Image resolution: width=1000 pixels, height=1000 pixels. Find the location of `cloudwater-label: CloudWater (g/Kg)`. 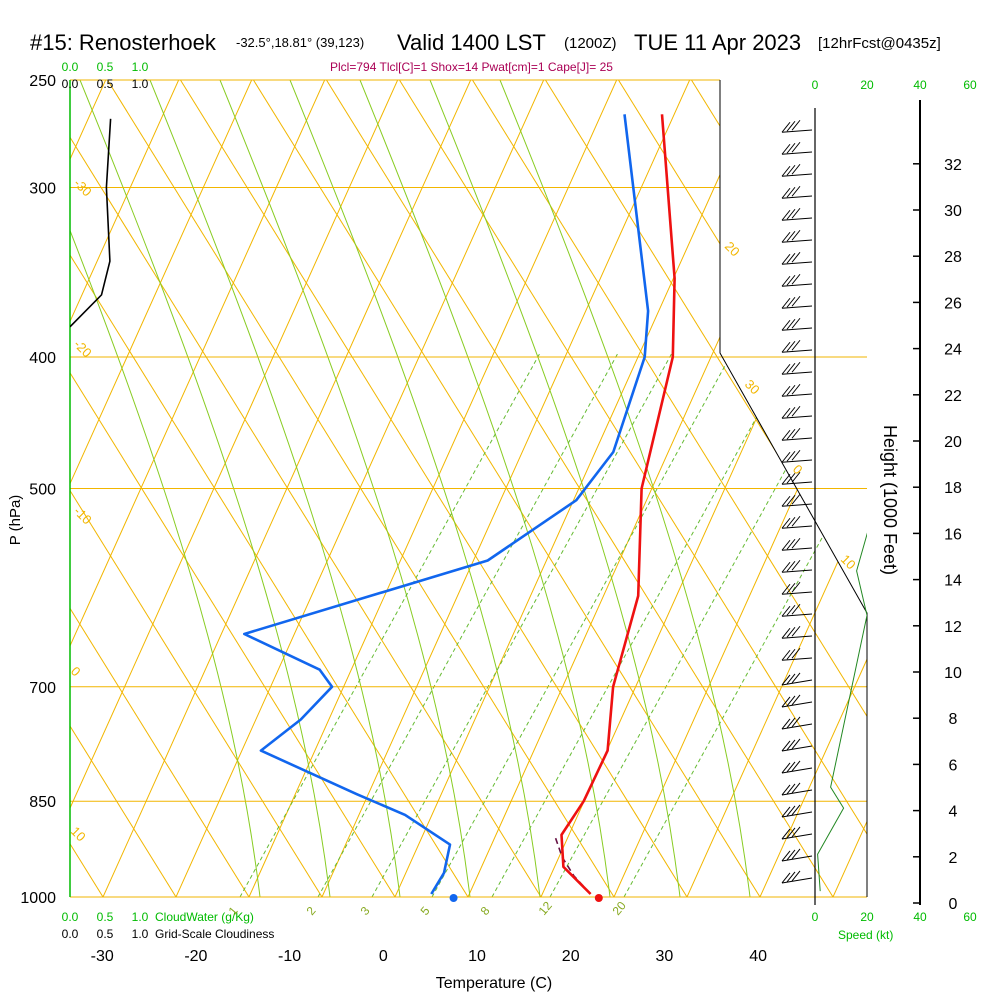

cloudwater-label: CloudWater (g/Kg) is located at coordinates (204, 917).